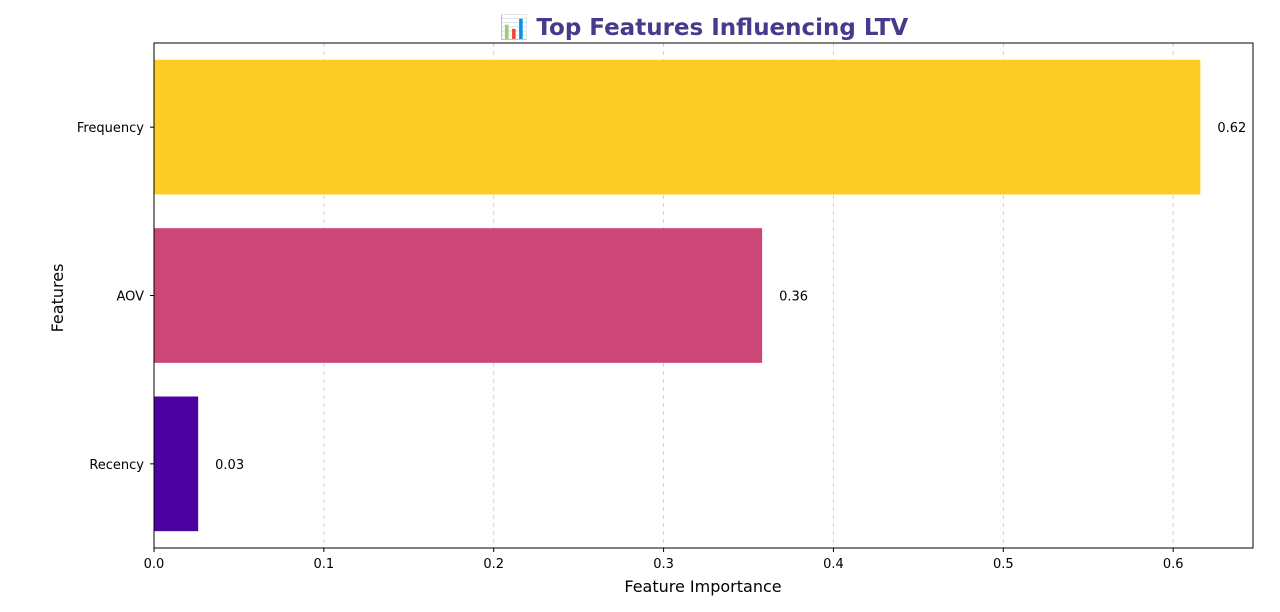 This screenshot has width=1280, height=612. What do you see at coordinates (154, 564) in the screenshot?
I see `x-tick-label: 0.0` at bounding box center [154, 564].